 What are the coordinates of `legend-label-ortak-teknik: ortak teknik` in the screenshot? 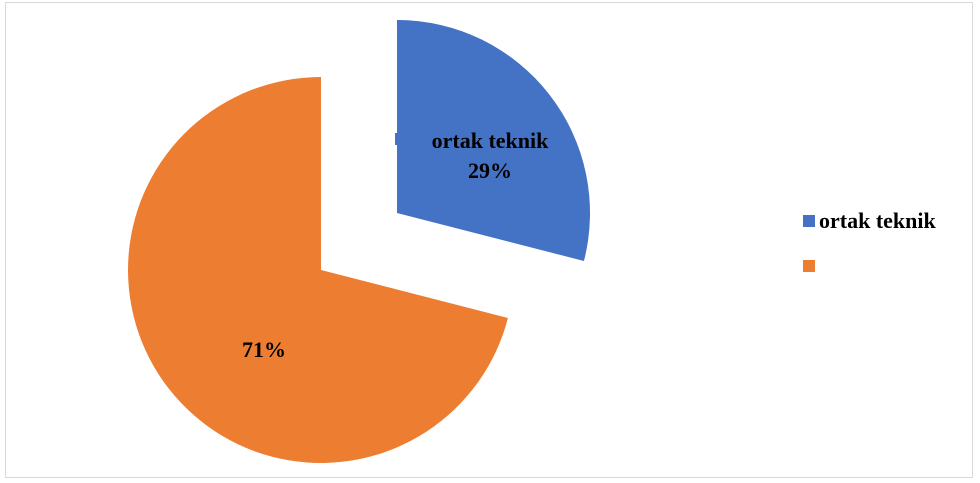 It's located at (877, 220).